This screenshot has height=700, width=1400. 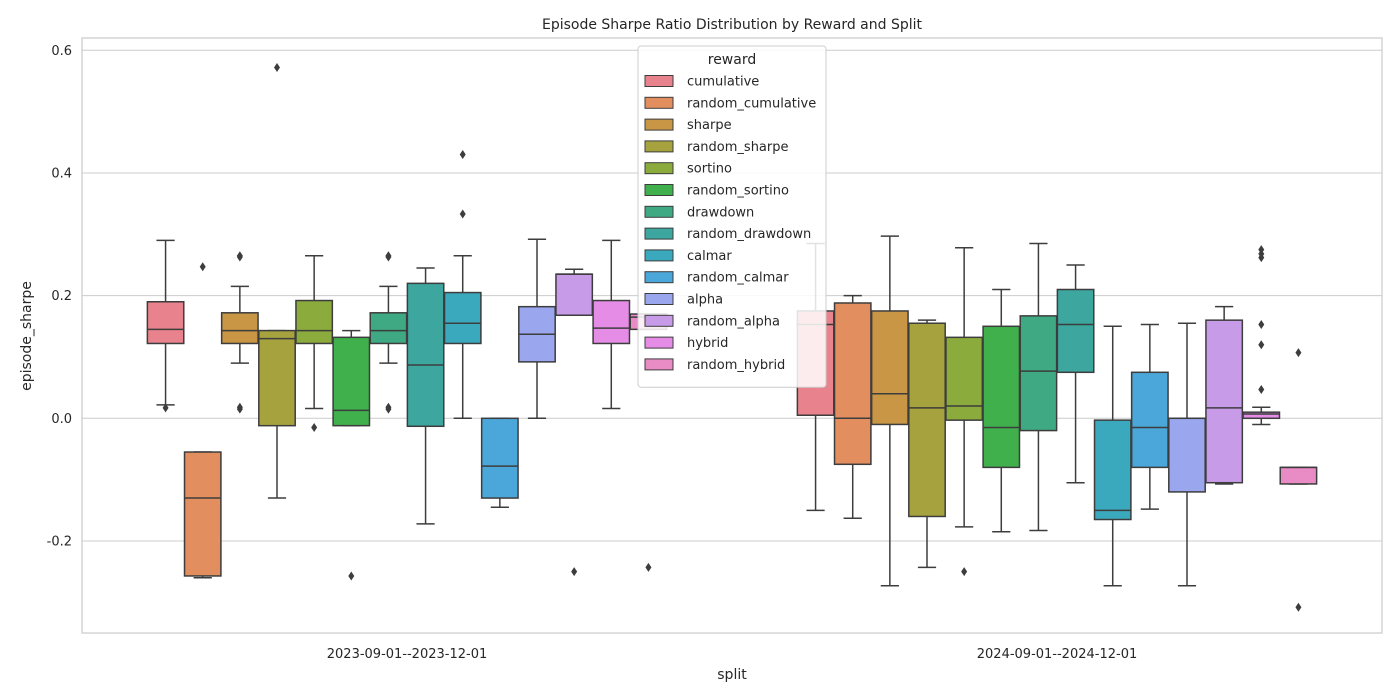 What do you see at coordinates (61, 173) in the screenshot?
I see `y-tick-label: 0.4` at bounding box center [61, 173].